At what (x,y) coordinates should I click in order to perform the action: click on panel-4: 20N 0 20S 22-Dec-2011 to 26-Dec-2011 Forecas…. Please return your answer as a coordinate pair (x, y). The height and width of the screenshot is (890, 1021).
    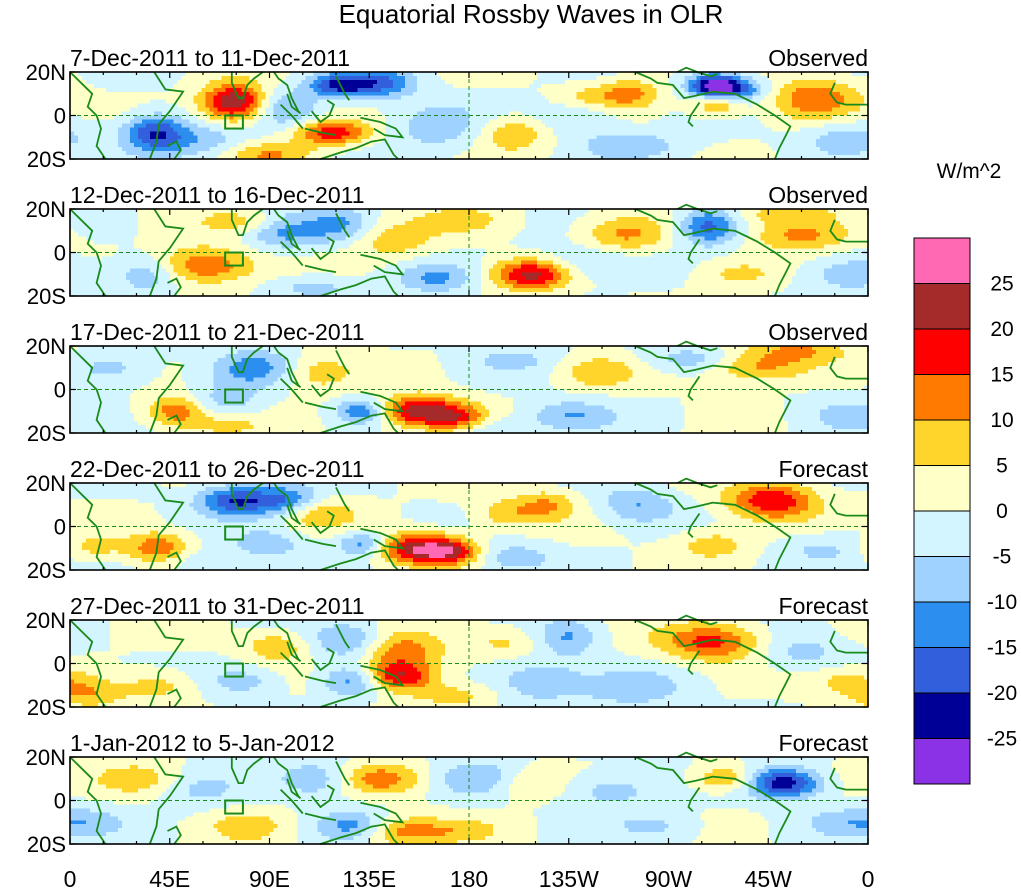
    Looking at the image, I should click on (447, 519).